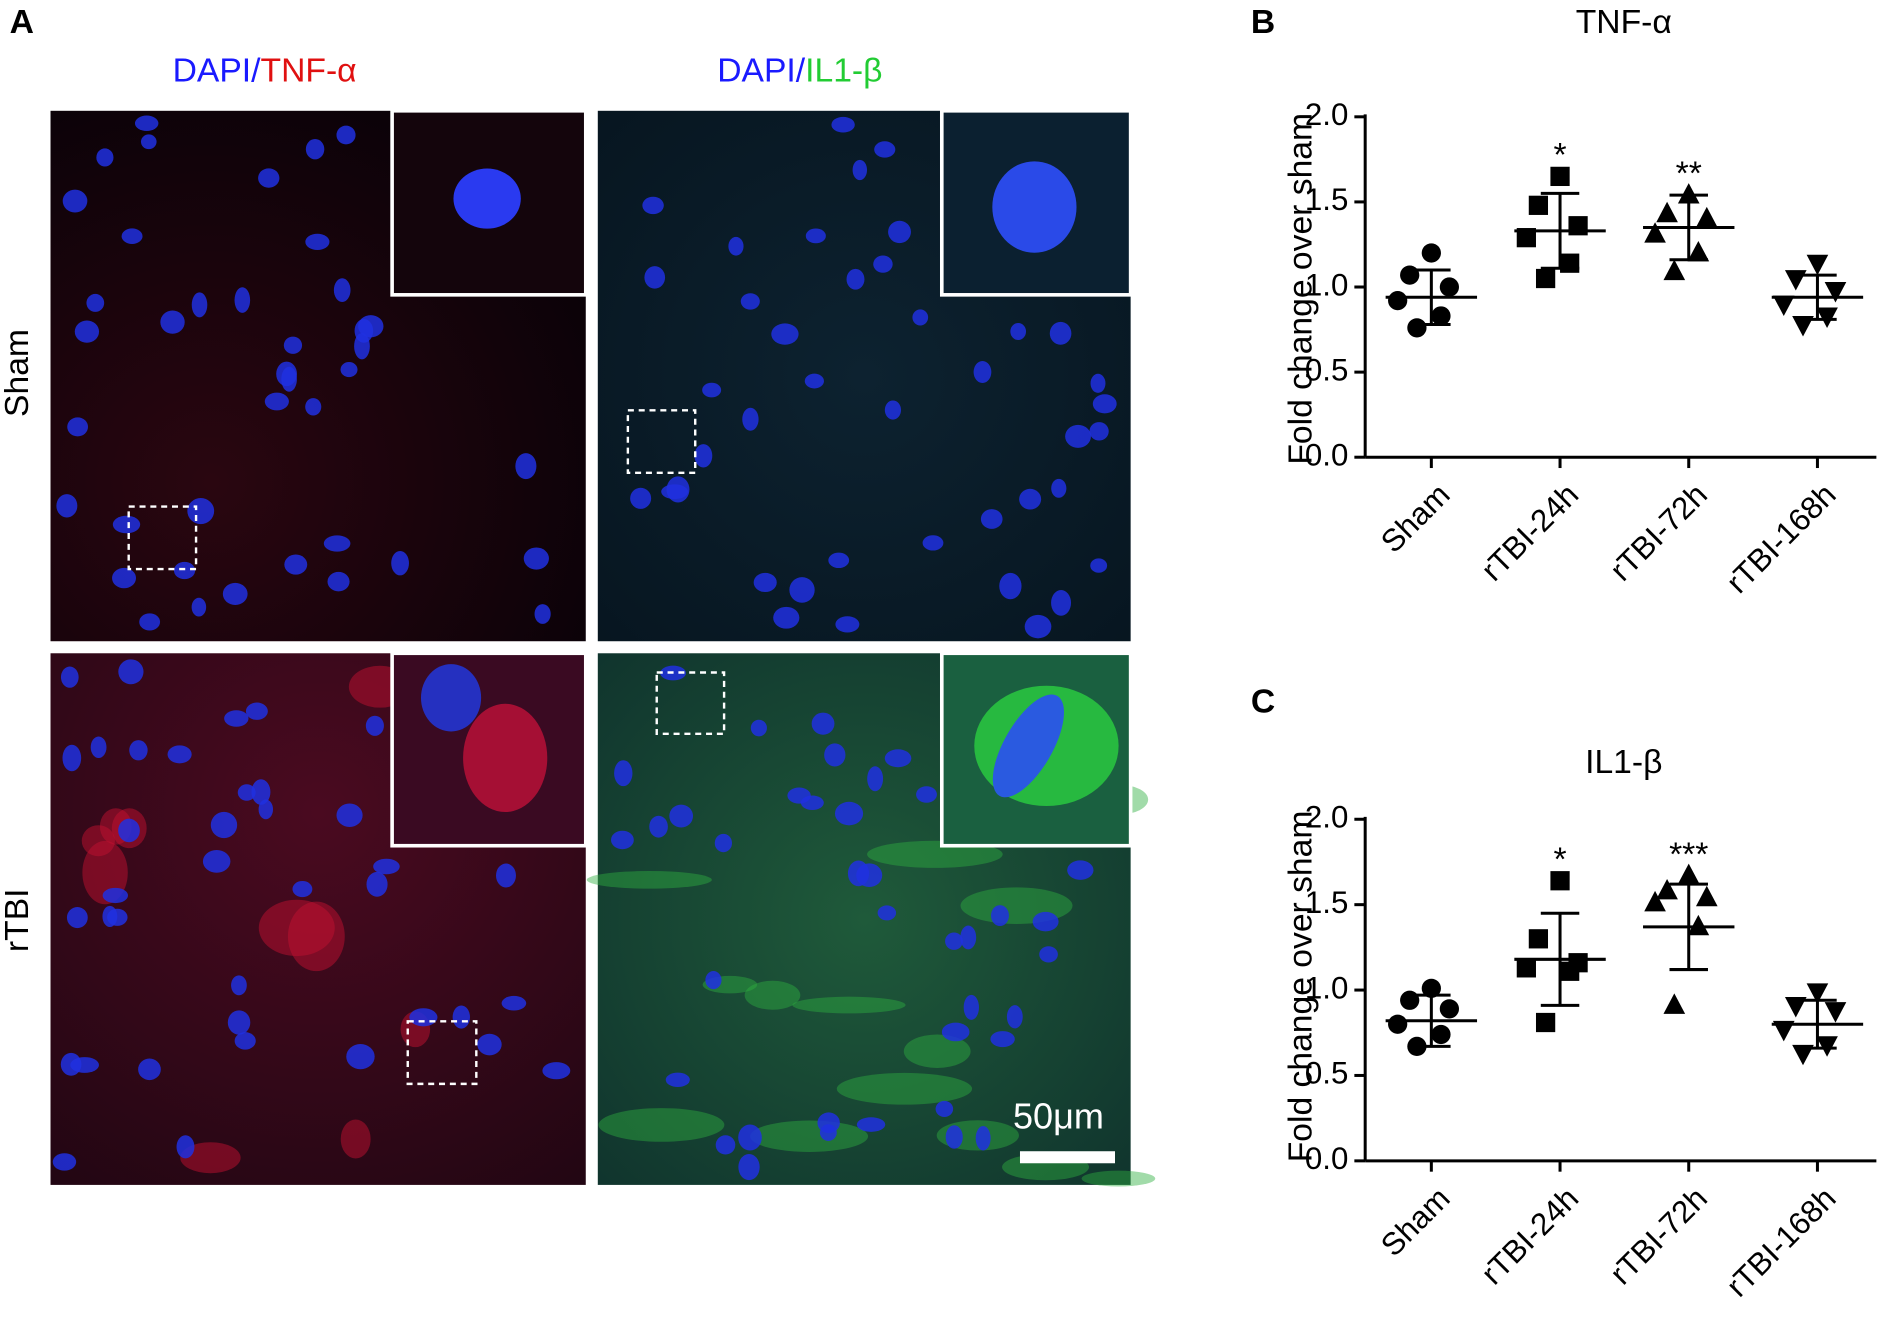 This screenshot has height=1333, width=1886. What do you see at coordinates (1058, 1115) in the screenshot?
I see `scale-bar-label: 50μm` at bounding box center [1058, 1115].